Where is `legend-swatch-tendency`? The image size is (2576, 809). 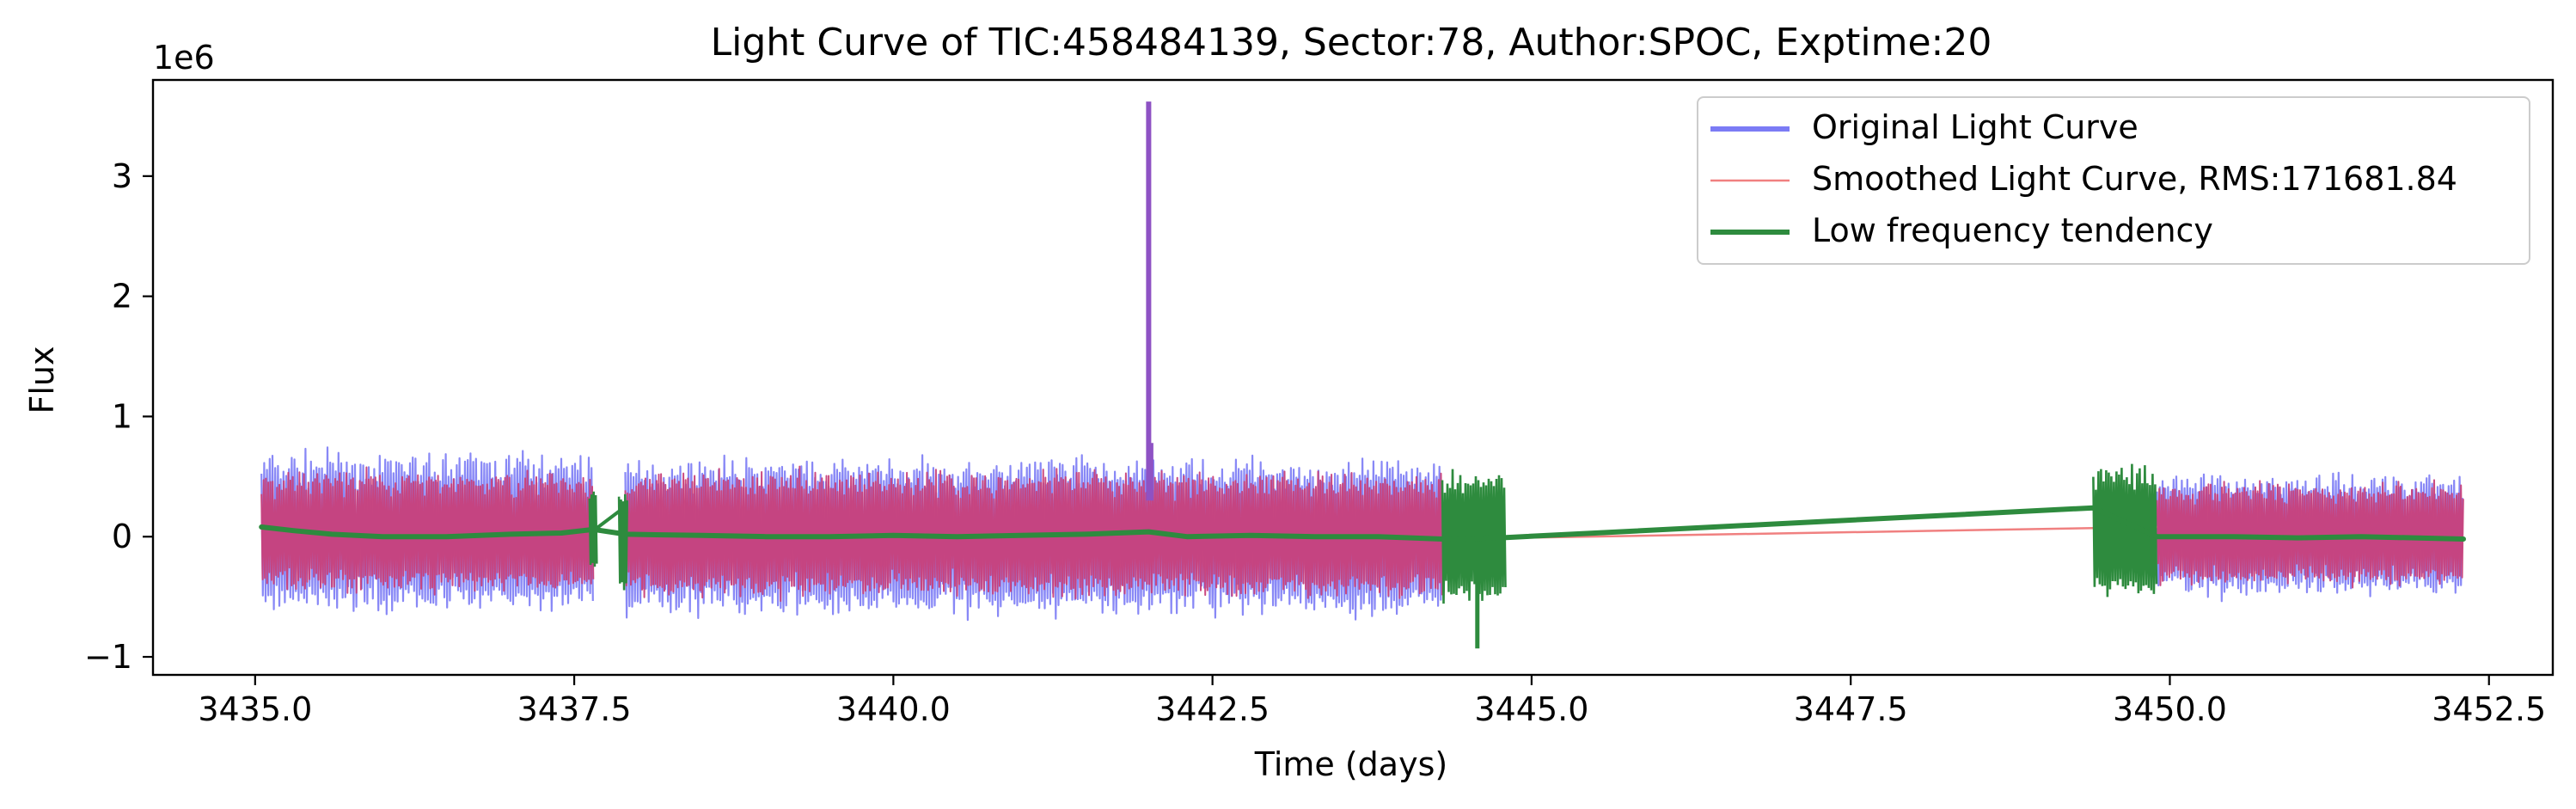 legend-swatch-tendency is located at coordinates (1750, 232).